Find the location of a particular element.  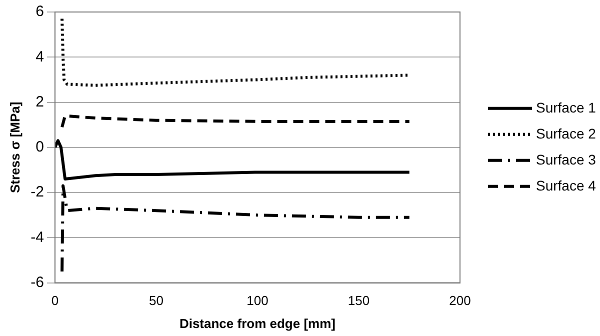

x-tick-label: 100 is located at coordinates (257, 300).